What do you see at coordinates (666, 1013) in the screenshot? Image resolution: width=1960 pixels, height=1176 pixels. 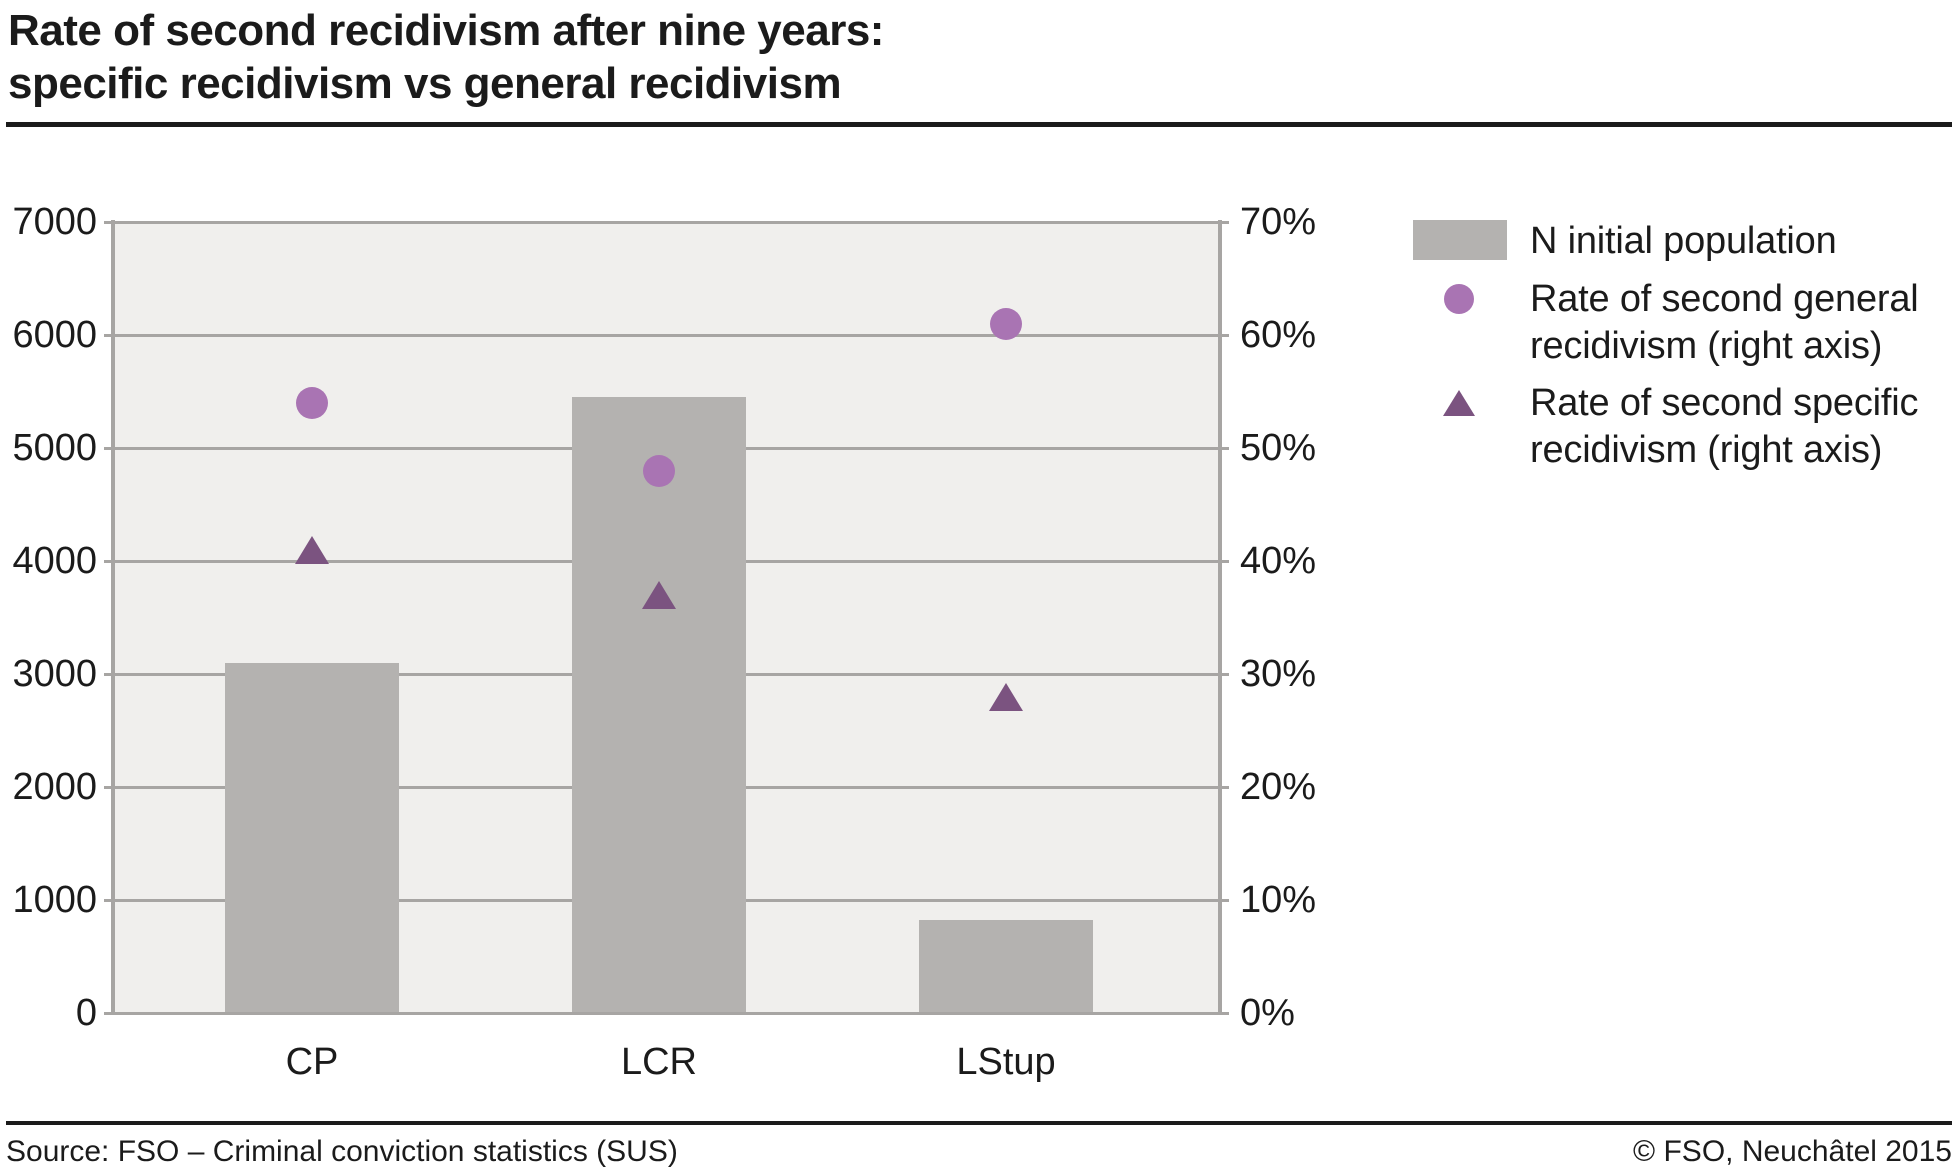 I see `x-axis-line` at bounding box center [666, 1013].